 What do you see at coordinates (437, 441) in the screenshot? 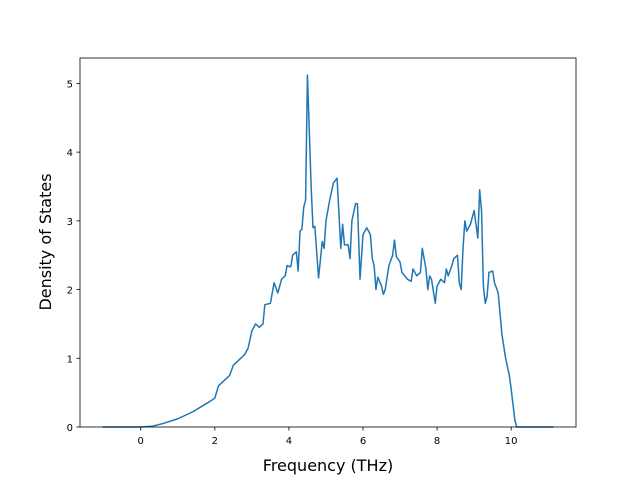
I see `x-tick-label: 8` at bounding box center [437, 441].